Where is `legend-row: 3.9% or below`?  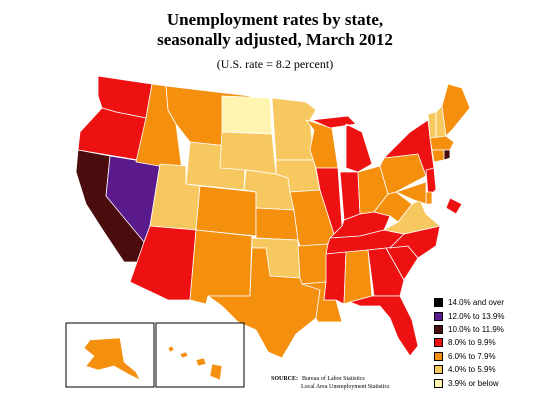
legend-row: 3.9% or below is located at coordinates (490, 382).